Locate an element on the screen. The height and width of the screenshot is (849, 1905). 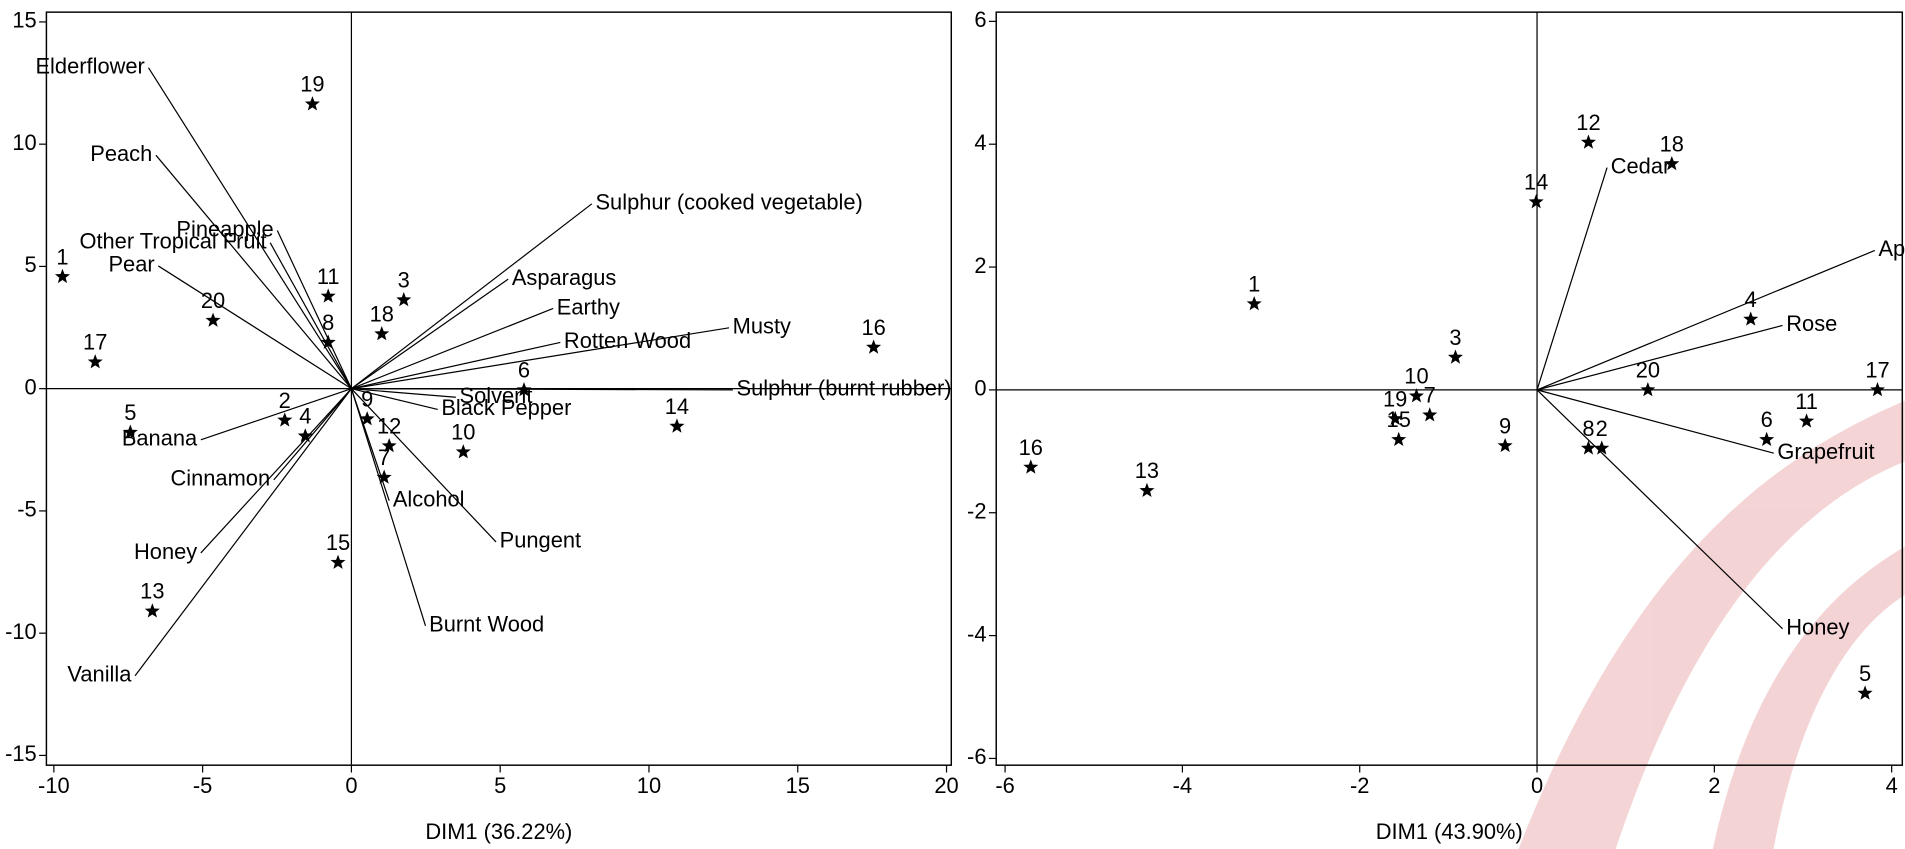
x-tick-label: 5 is located at coordinates (500, 785).